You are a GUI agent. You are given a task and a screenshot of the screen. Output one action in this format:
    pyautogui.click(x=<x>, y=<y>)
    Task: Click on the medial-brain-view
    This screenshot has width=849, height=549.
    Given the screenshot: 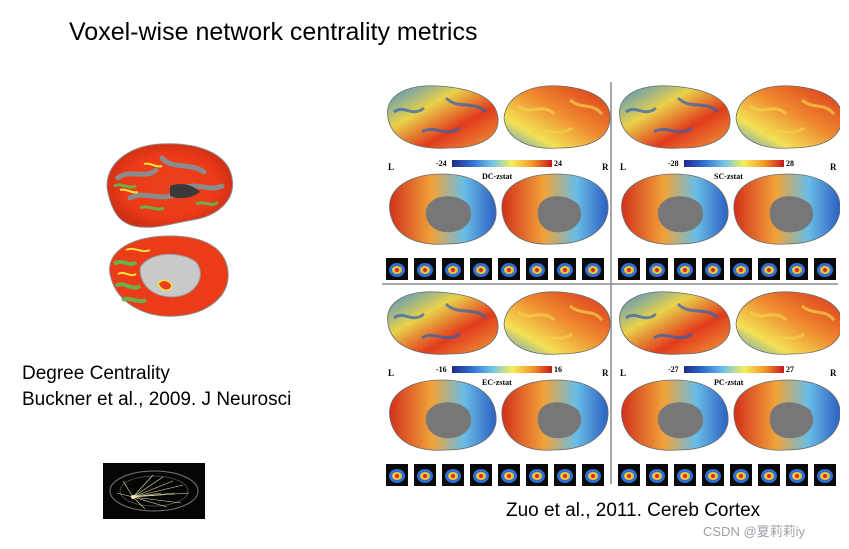 What is the action you would take?
    pyautogui.click(x=169, y=276)
    